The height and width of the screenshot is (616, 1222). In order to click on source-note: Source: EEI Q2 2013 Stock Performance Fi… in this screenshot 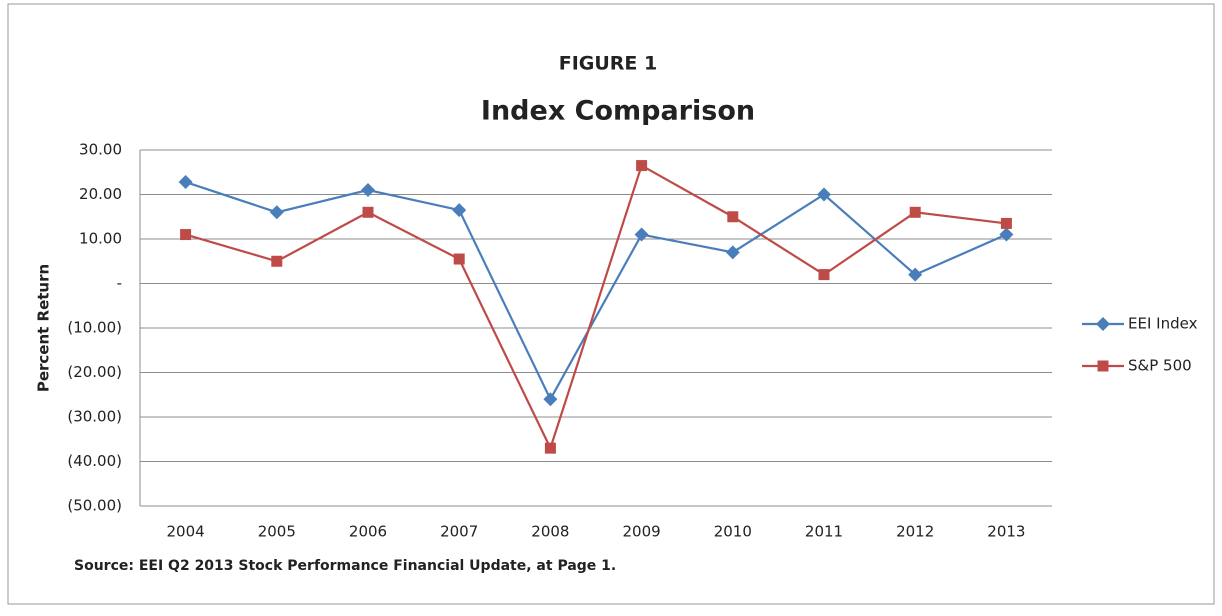, I will do `click(345, 566)`.